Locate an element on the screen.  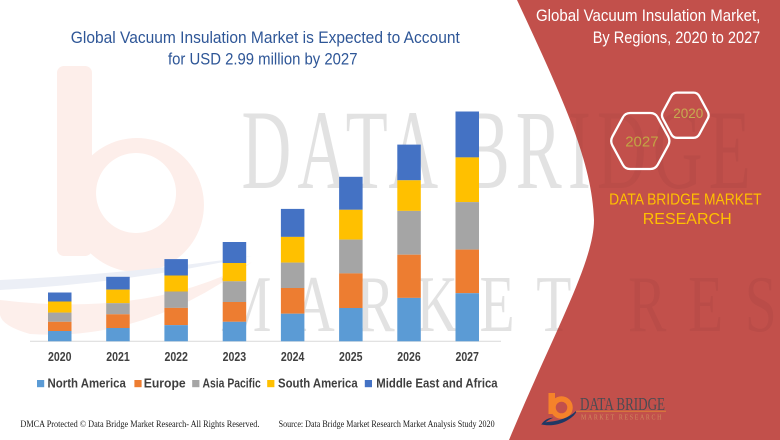
svg-text: 2021 is located at coordinates (118, 357).